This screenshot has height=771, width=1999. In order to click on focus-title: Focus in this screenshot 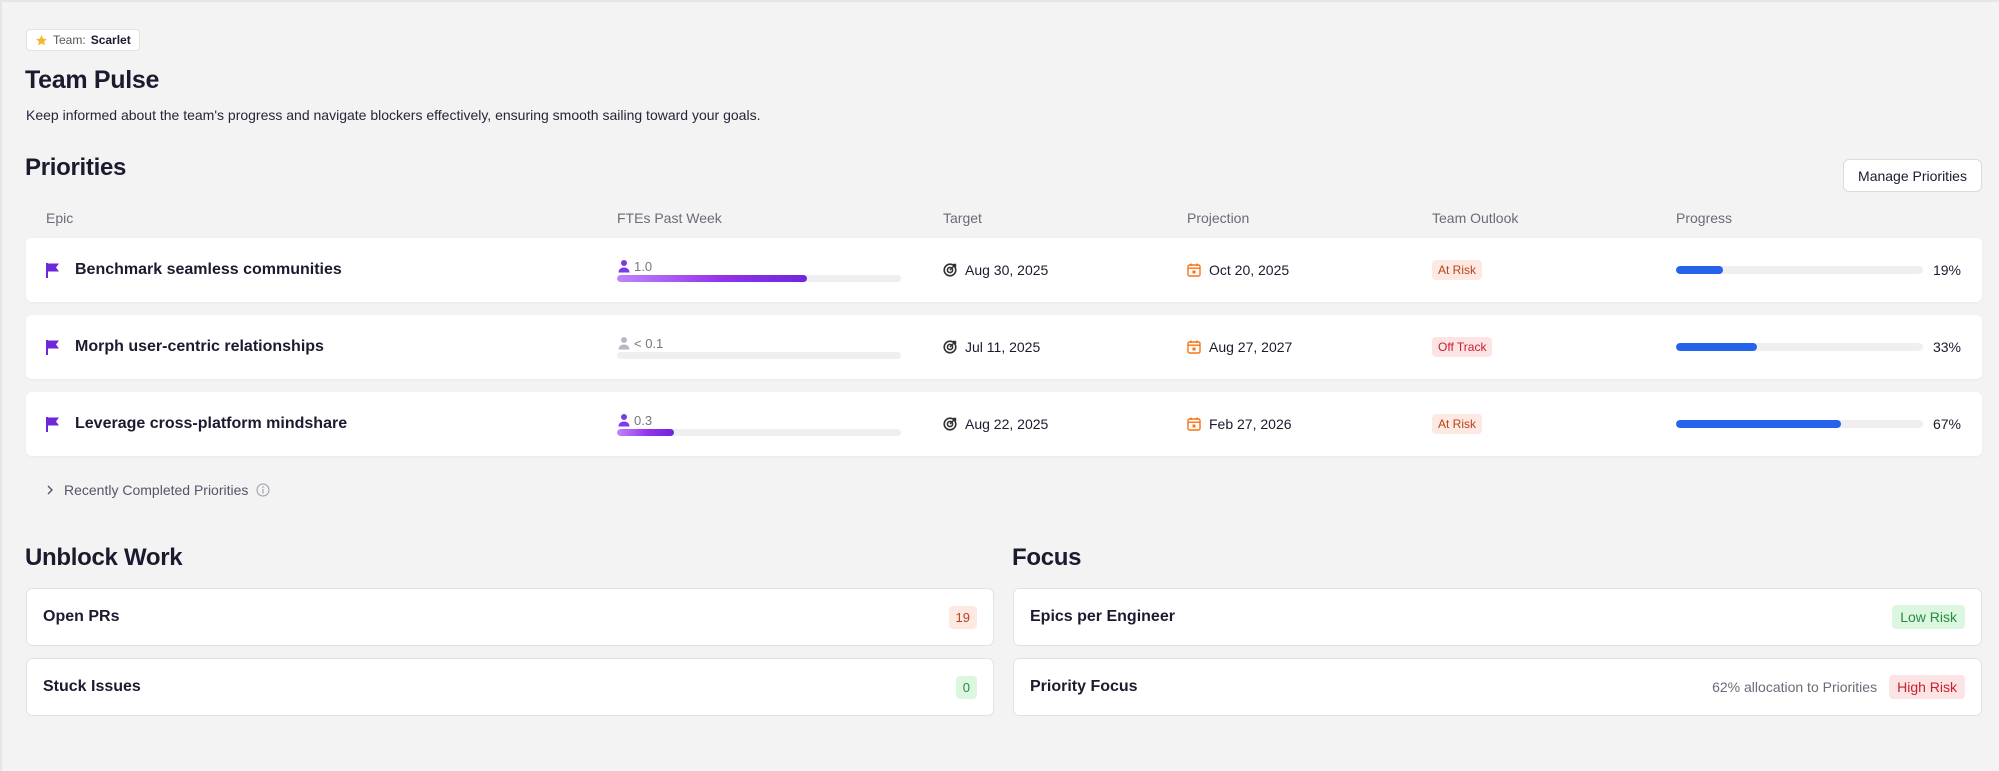, I will do `click(1047, 557)`.